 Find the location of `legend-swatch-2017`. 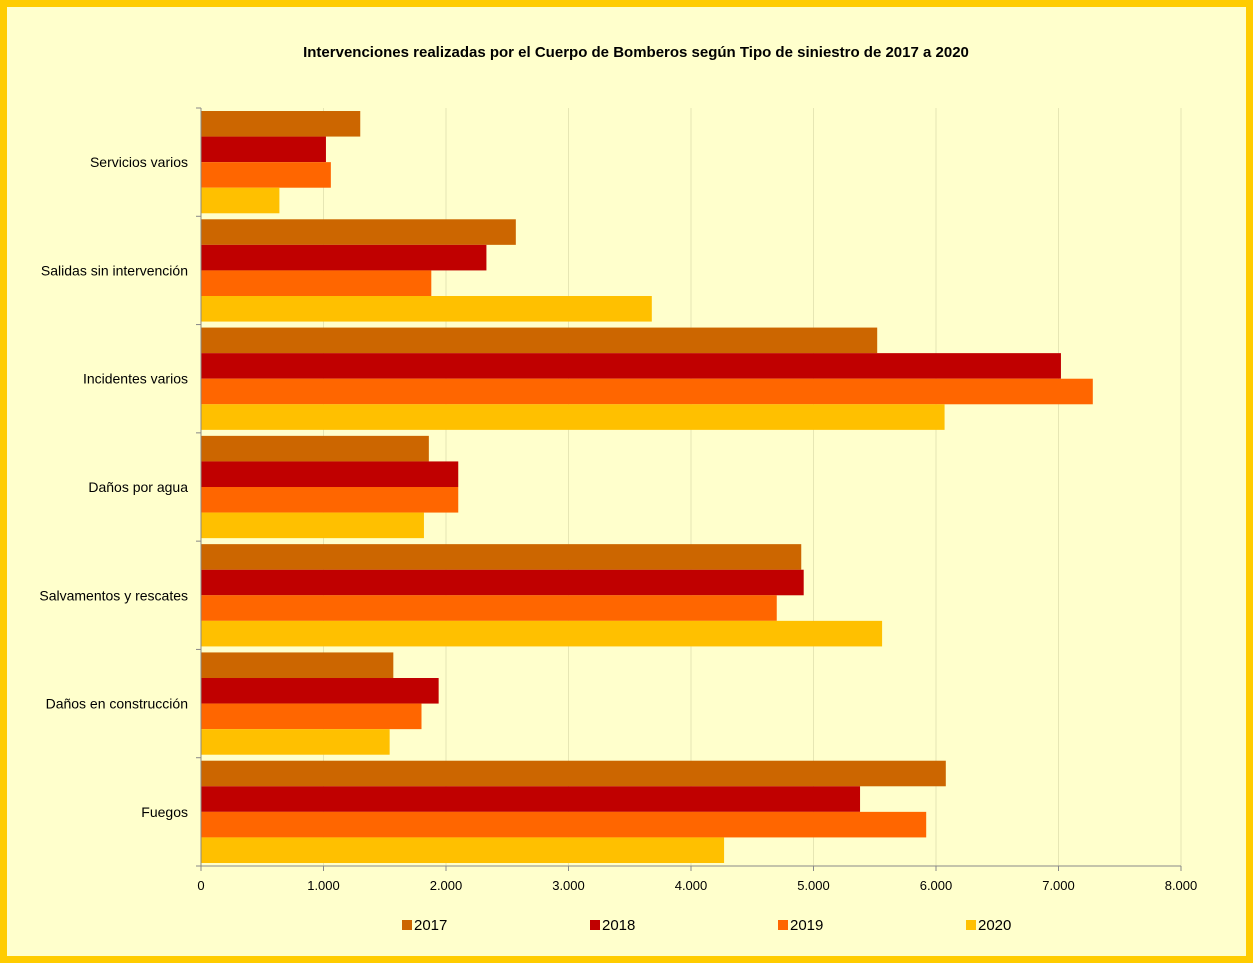

legend-swatch-2017 is located at coordinates (407, 925).